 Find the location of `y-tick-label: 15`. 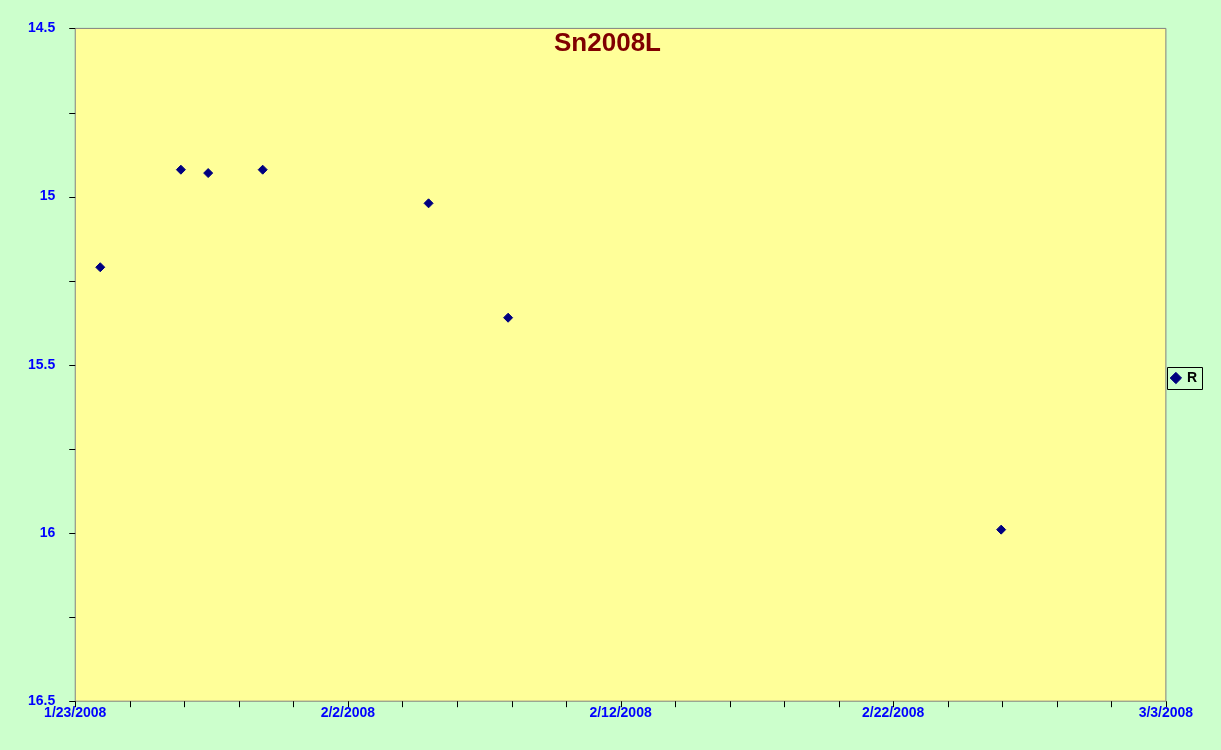

y-tick-label: 15 is located at coordinates (47, 195).